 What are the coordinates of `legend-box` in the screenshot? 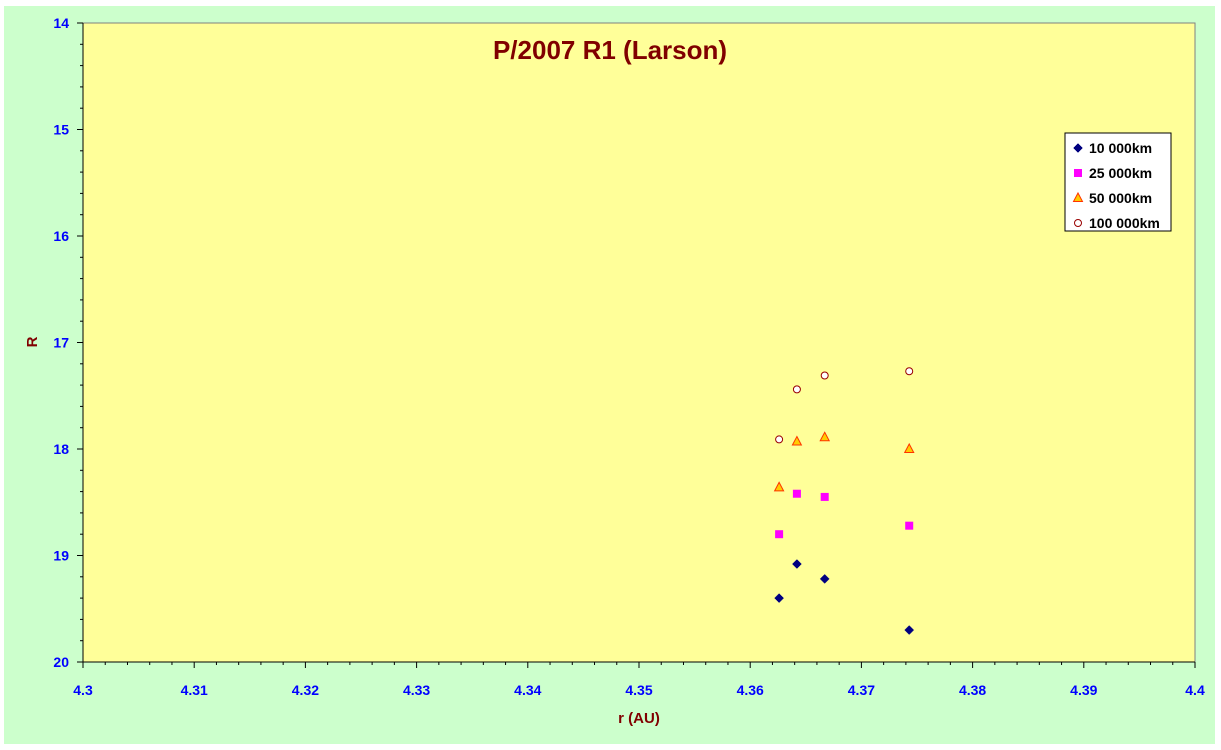 It's located at (1118, 182).